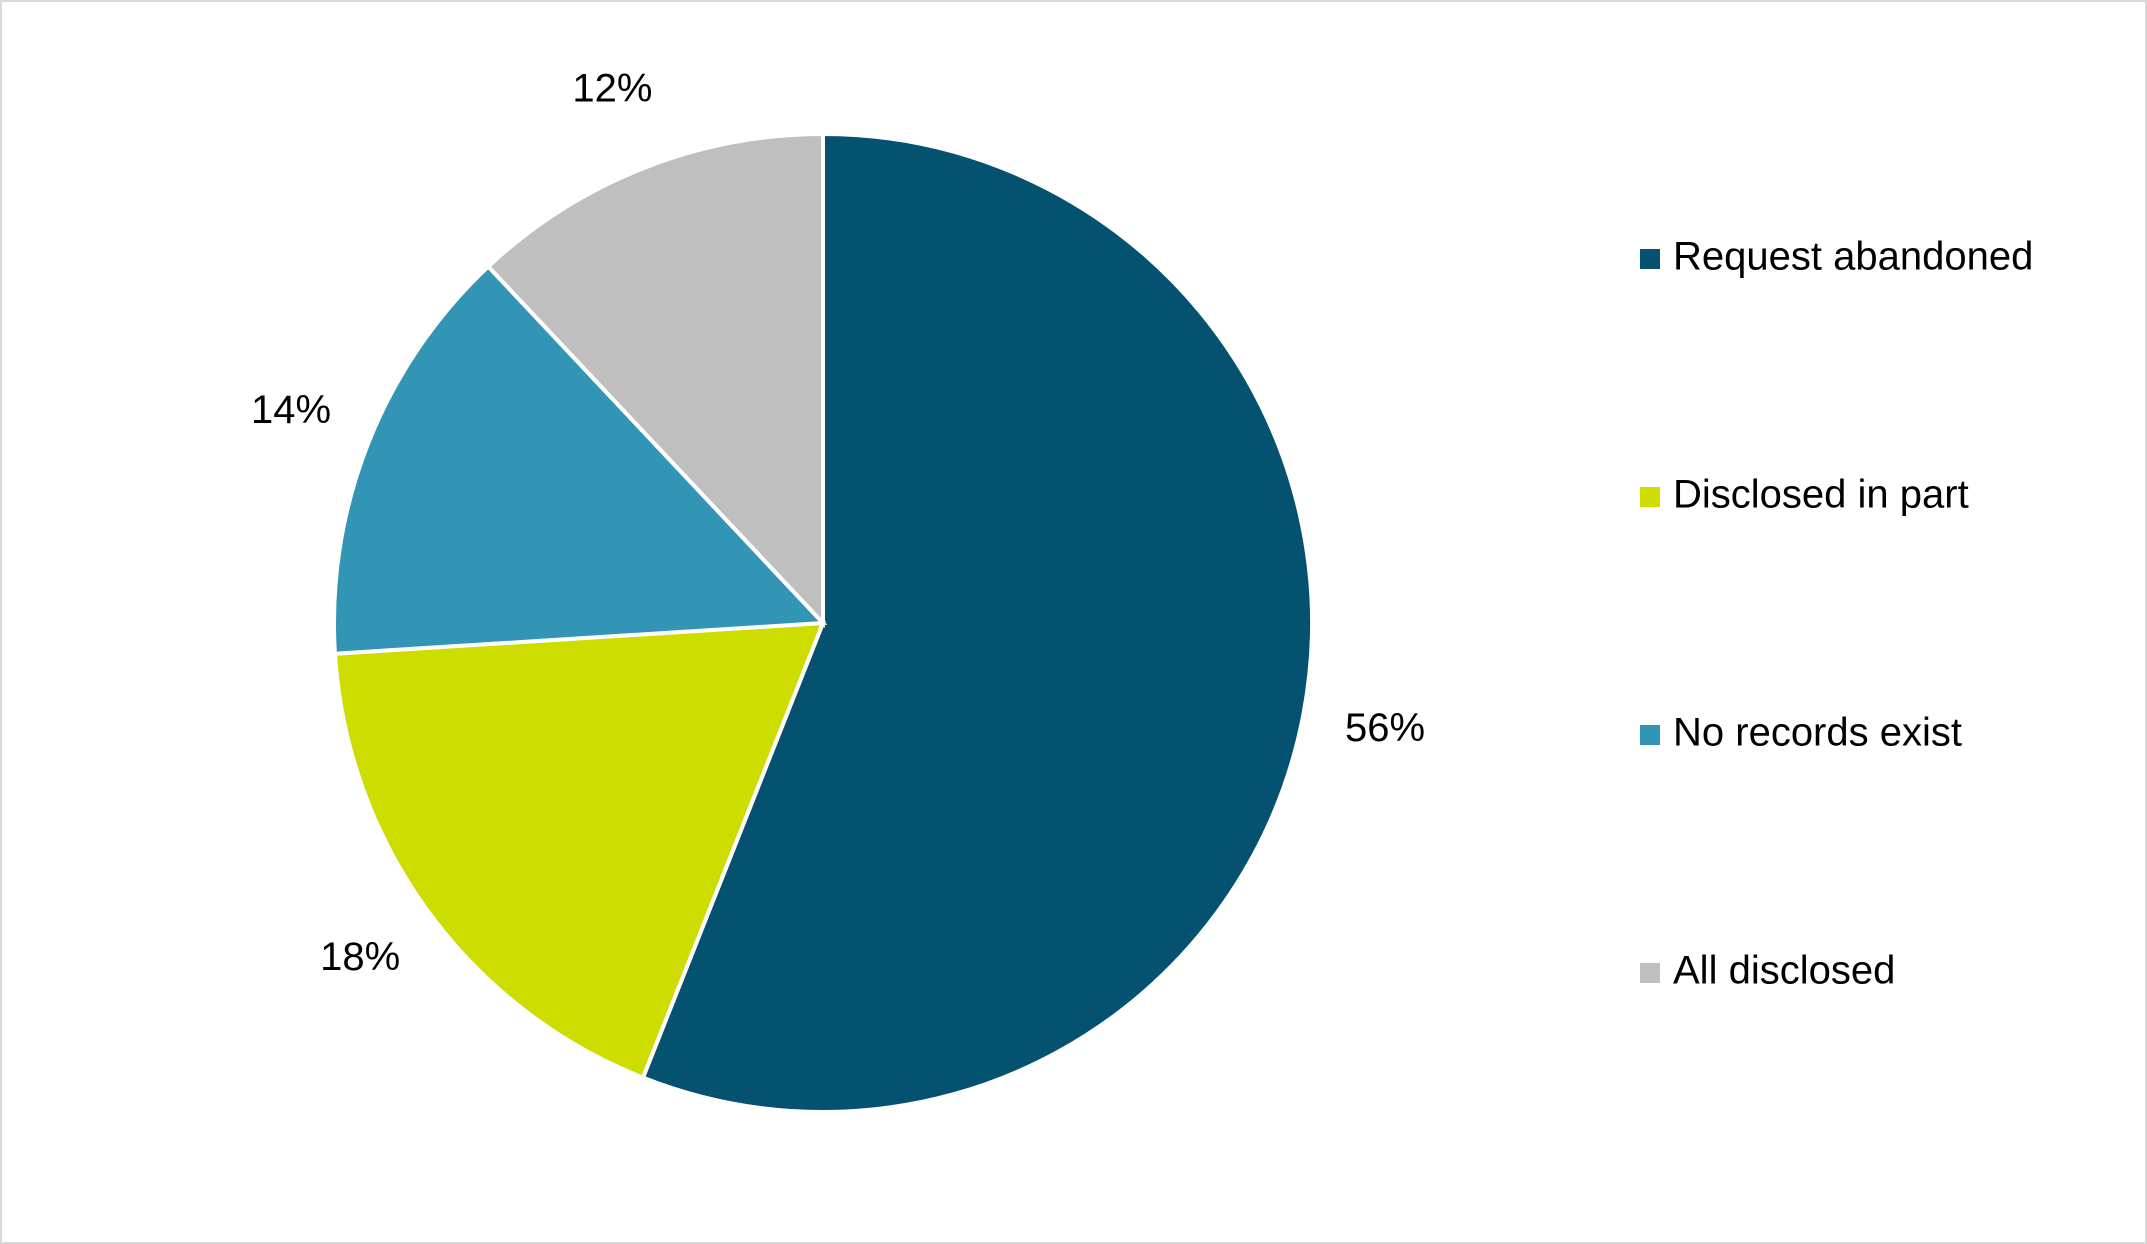 Image resolution: width=2147 pixels, height=1244 pixels. I want to click on legend-label: All disclosed, so click(1784, 971).